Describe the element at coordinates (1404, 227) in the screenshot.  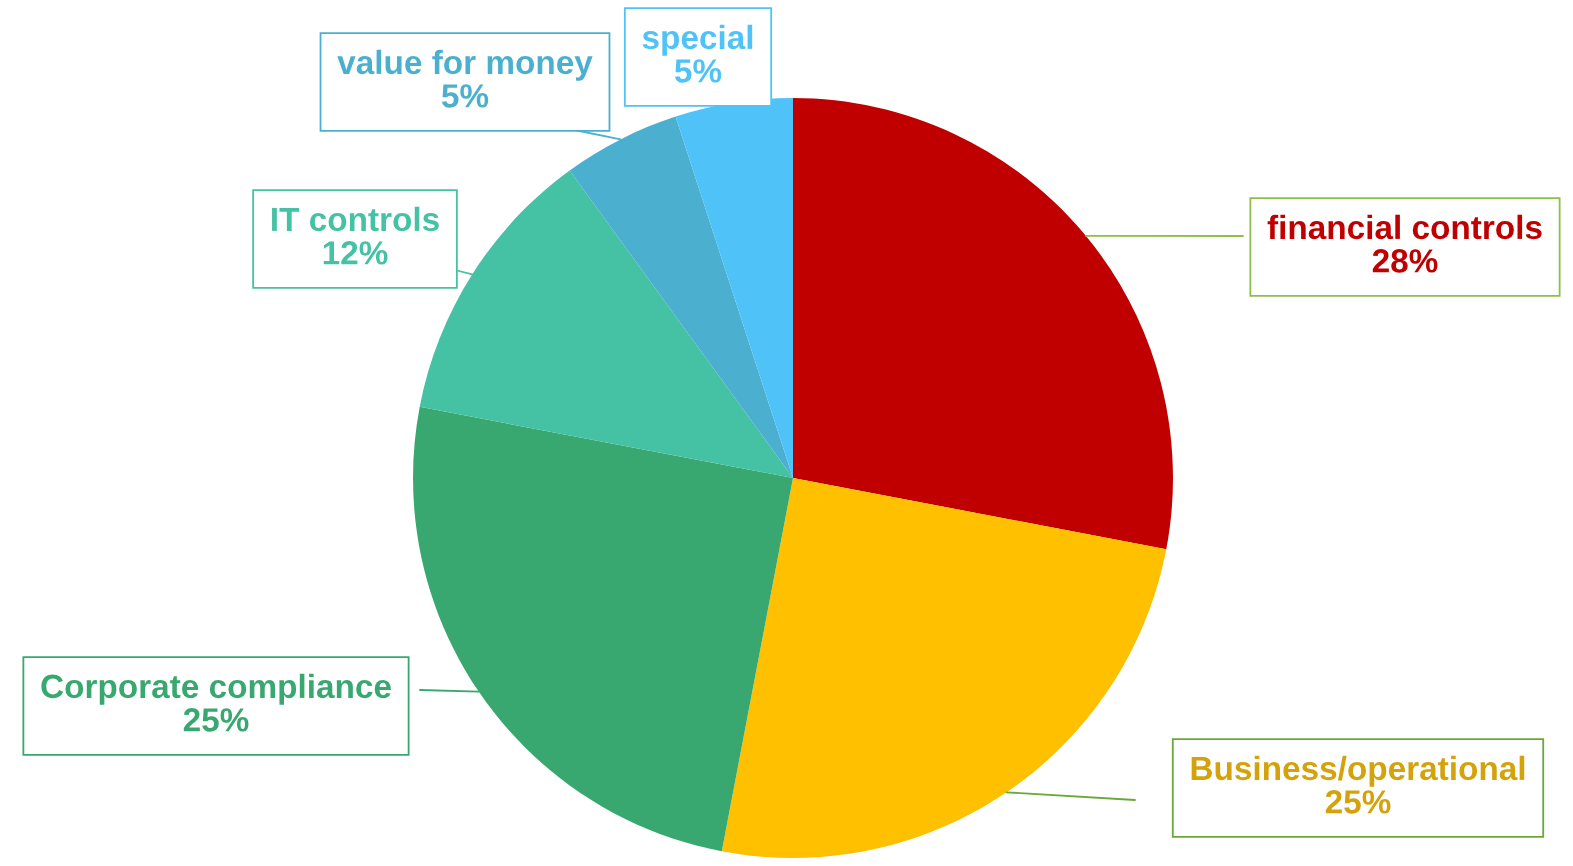
I see `slice-label: financial controls` at that location.